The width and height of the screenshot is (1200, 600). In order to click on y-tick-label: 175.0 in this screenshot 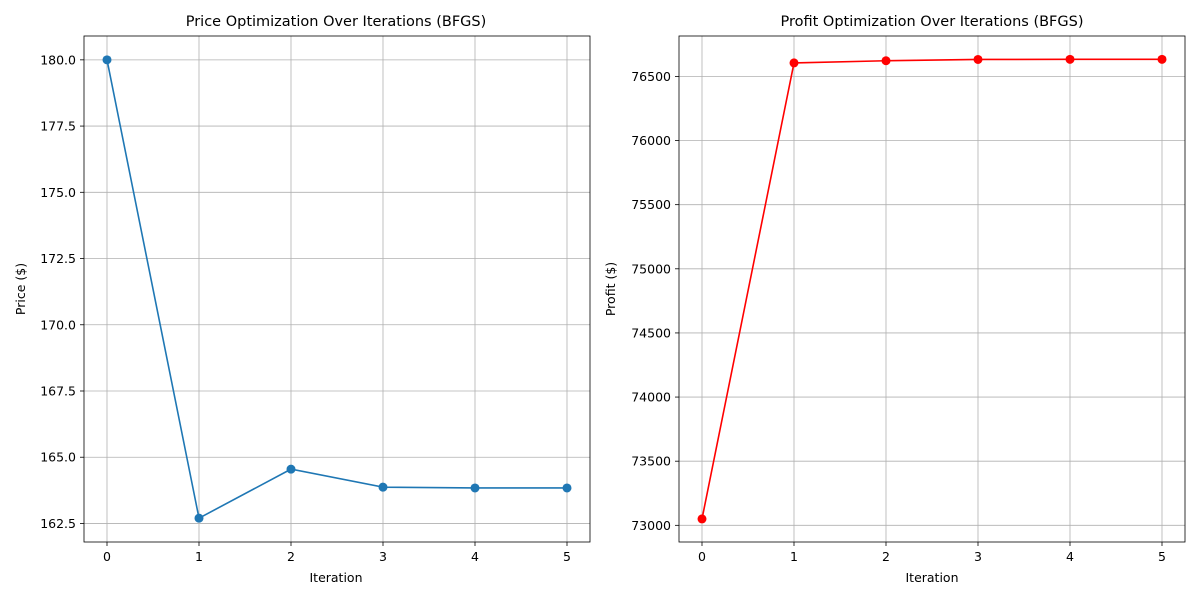, I will do `click(58, 192)`.